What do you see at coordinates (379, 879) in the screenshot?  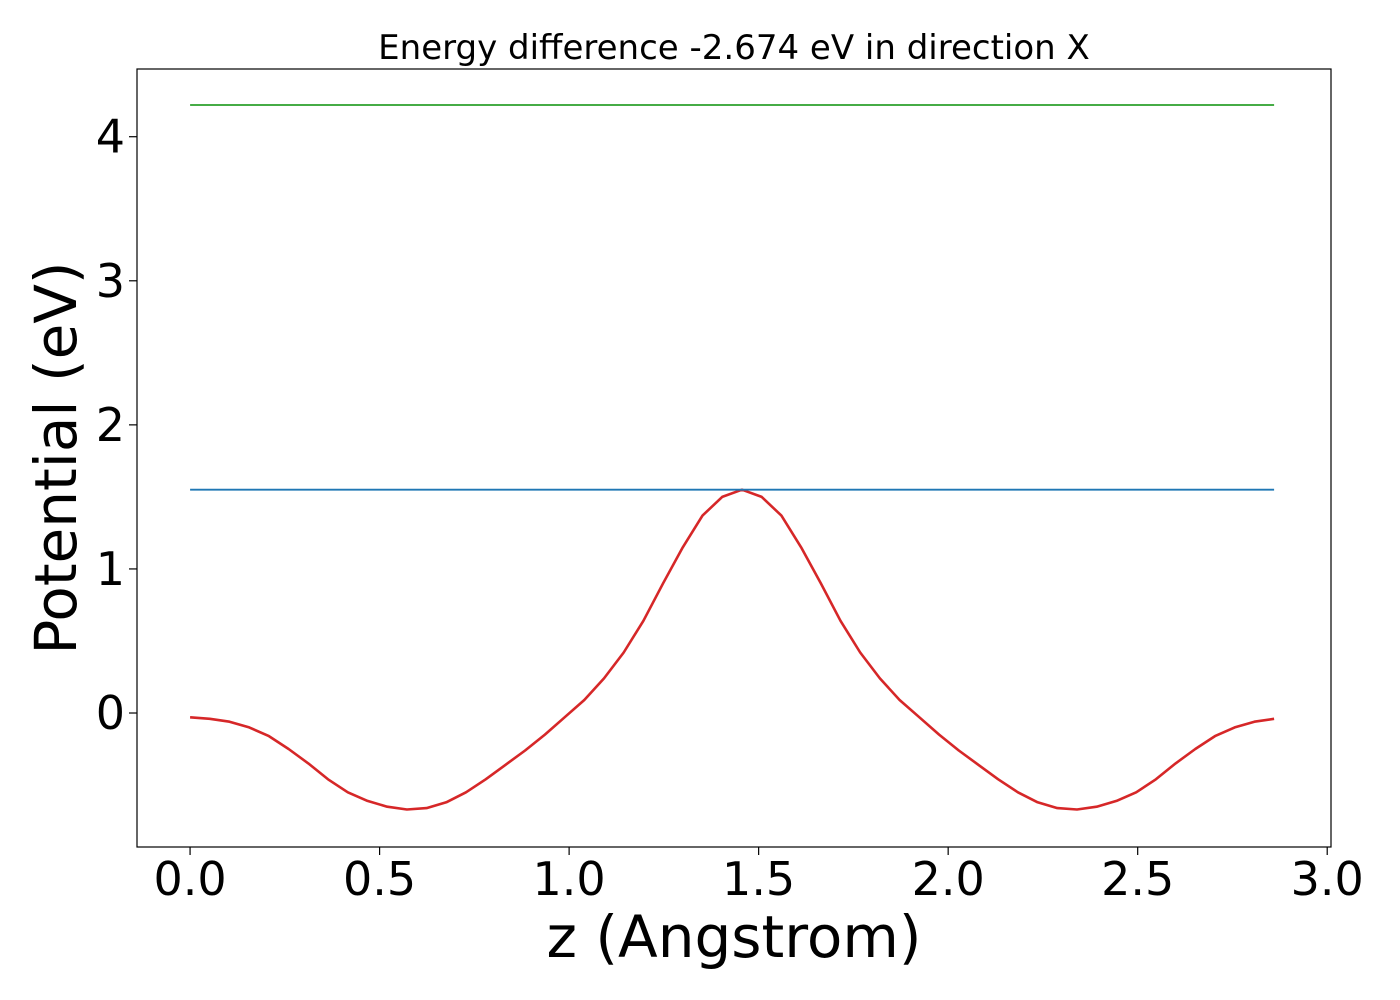 I see `x-tick-label: 0.5` at bounding box center [379, 879].